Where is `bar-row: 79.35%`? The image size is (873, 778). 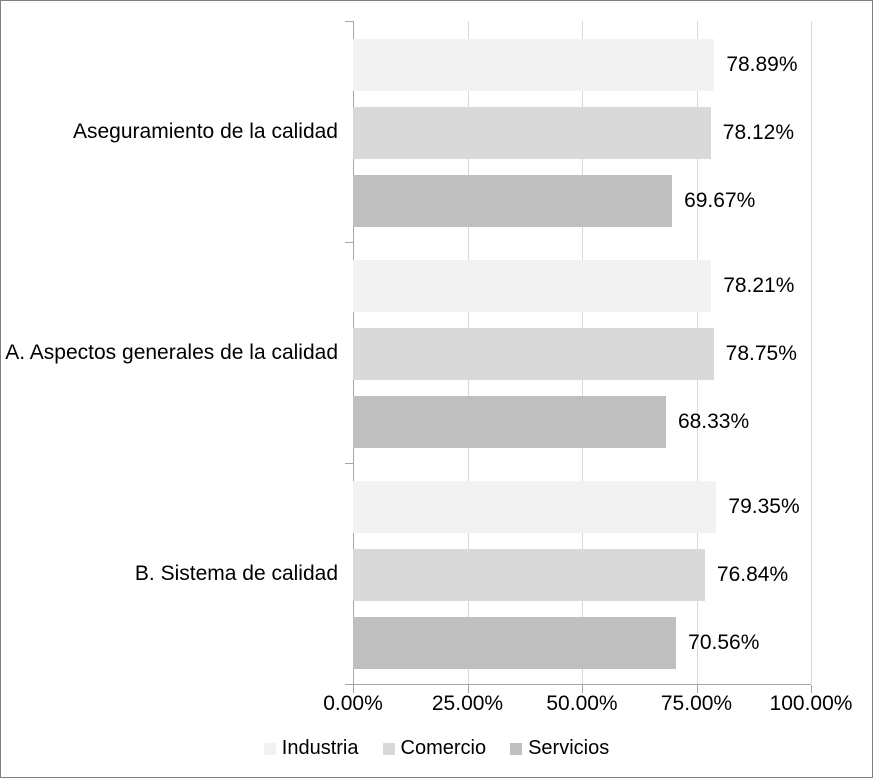 bar-row: 79.35% is located at coordinates (582, 507).